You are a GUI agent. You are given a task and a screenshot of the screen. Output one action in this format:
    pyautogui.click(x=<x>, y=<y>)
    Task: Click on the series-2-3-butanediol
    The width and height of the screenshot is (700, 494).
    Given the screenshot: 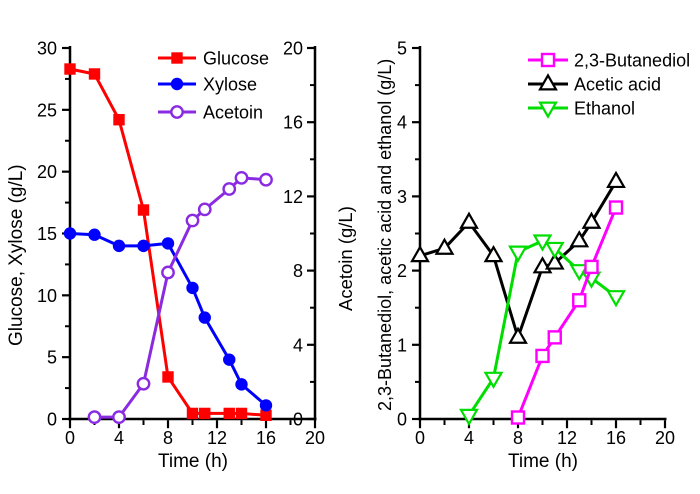 What is the action you would take?
    pyautogui.click(x=567, y=312)
    